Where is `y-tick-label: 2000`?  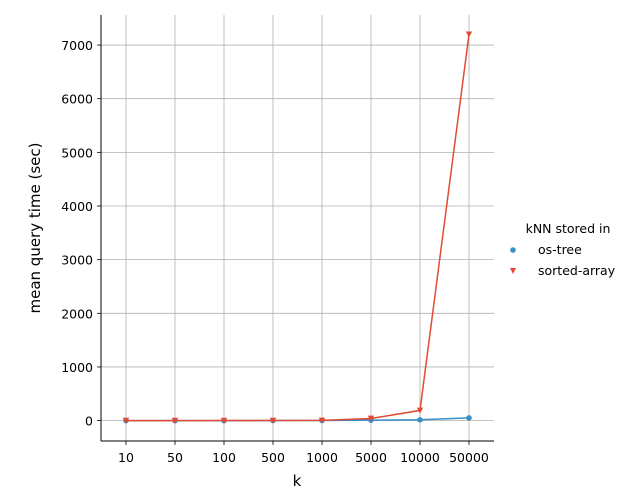 y-tick-label: 2000 is located at coordinates (77, 313).